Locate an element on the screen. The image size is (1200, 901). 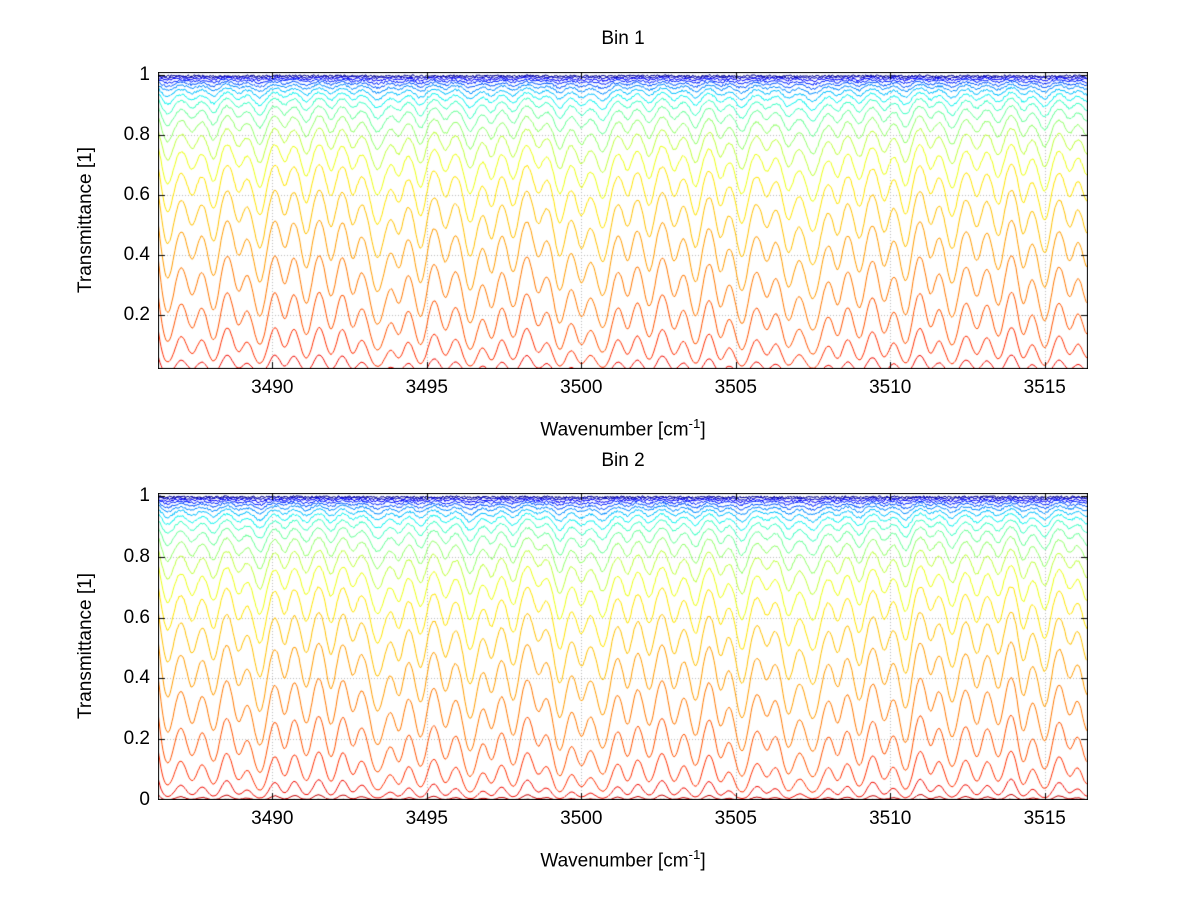
plot-title-bin1: Bin 1 is located at coordinates (623, 38).